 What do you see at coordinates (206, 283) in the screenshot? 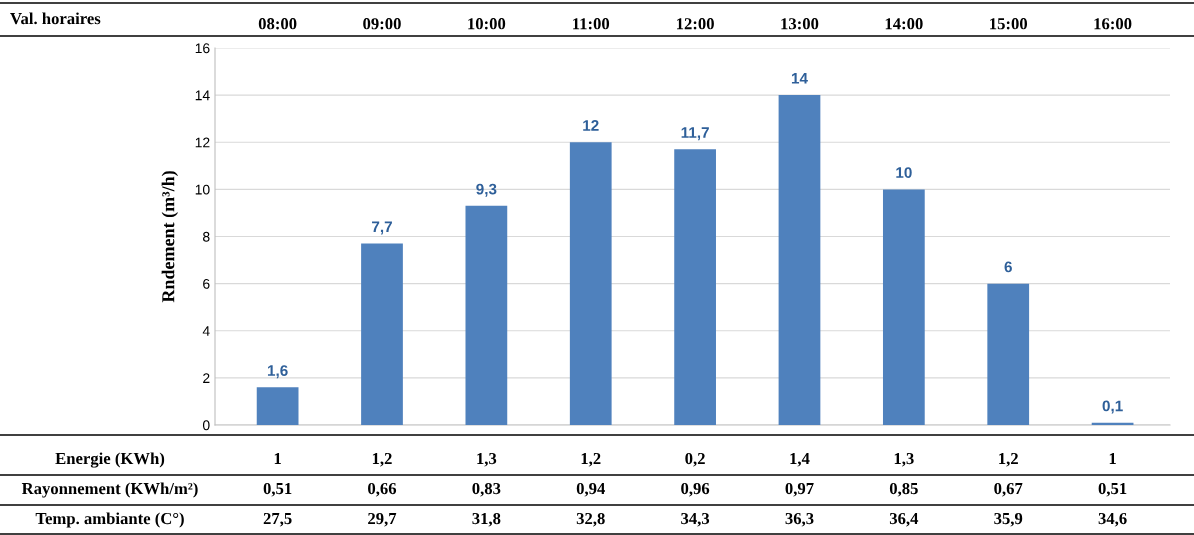
I see `y-tick-label: 6` at bounding box center [206, 283].